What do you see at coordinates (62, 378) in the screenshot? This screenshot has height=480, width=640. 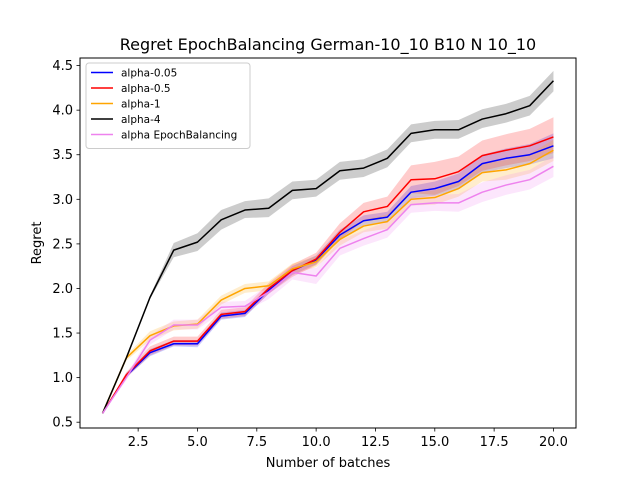 I see `y-tick-label: 1.0` at bounding box center [62, 378].